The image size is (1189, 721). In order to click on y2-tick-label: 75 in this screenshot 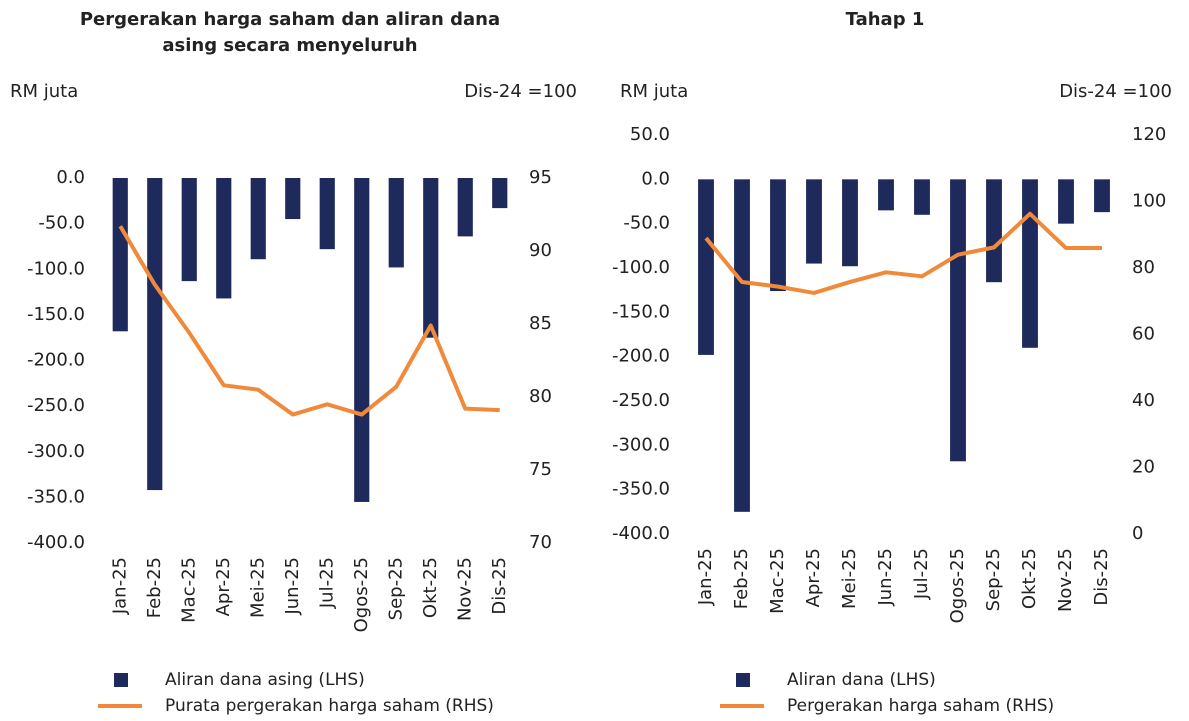, I will do `click(540, 469)`.